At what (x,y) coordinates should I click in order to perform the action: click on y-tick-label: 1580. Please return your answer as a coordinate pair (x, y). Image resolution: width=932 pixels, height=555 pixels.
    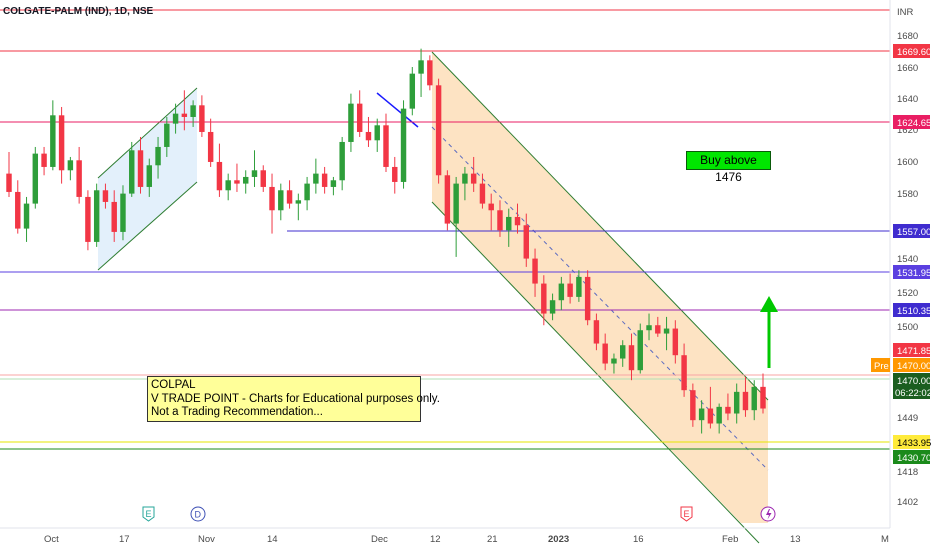
    Looking at the image, I should click on (907, 194).